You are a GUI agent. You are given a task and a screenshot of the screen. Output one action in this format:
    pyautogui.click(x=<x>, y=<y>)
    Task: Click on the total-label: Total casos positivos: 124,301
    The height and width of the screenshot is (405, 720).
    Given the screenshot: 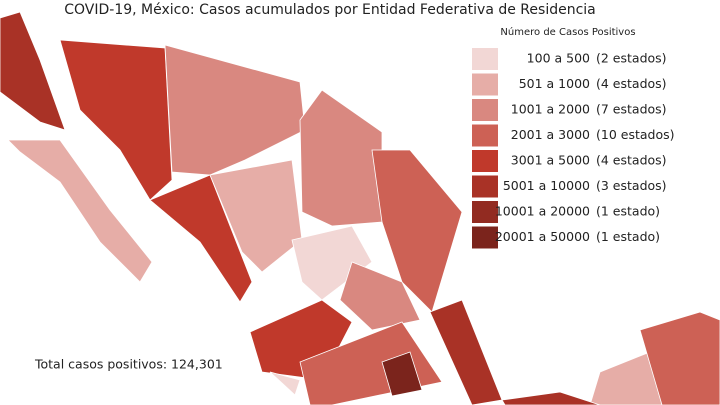 What is the action you would take?
    pyautogui.click(x=128, y=364)
    